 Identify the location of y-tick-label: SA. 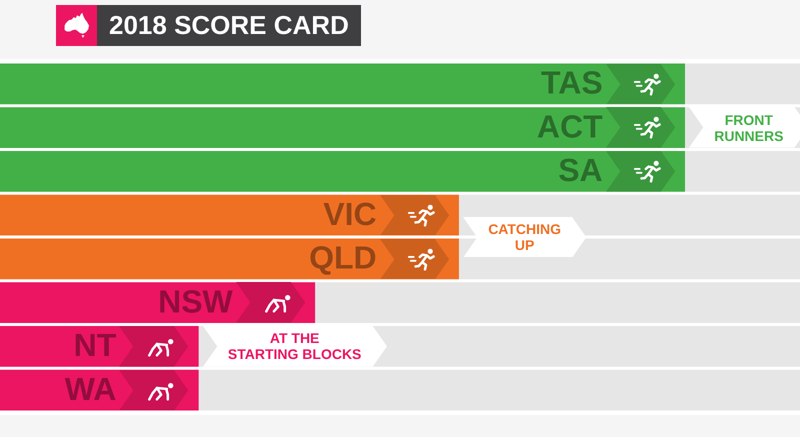
(580, 170).